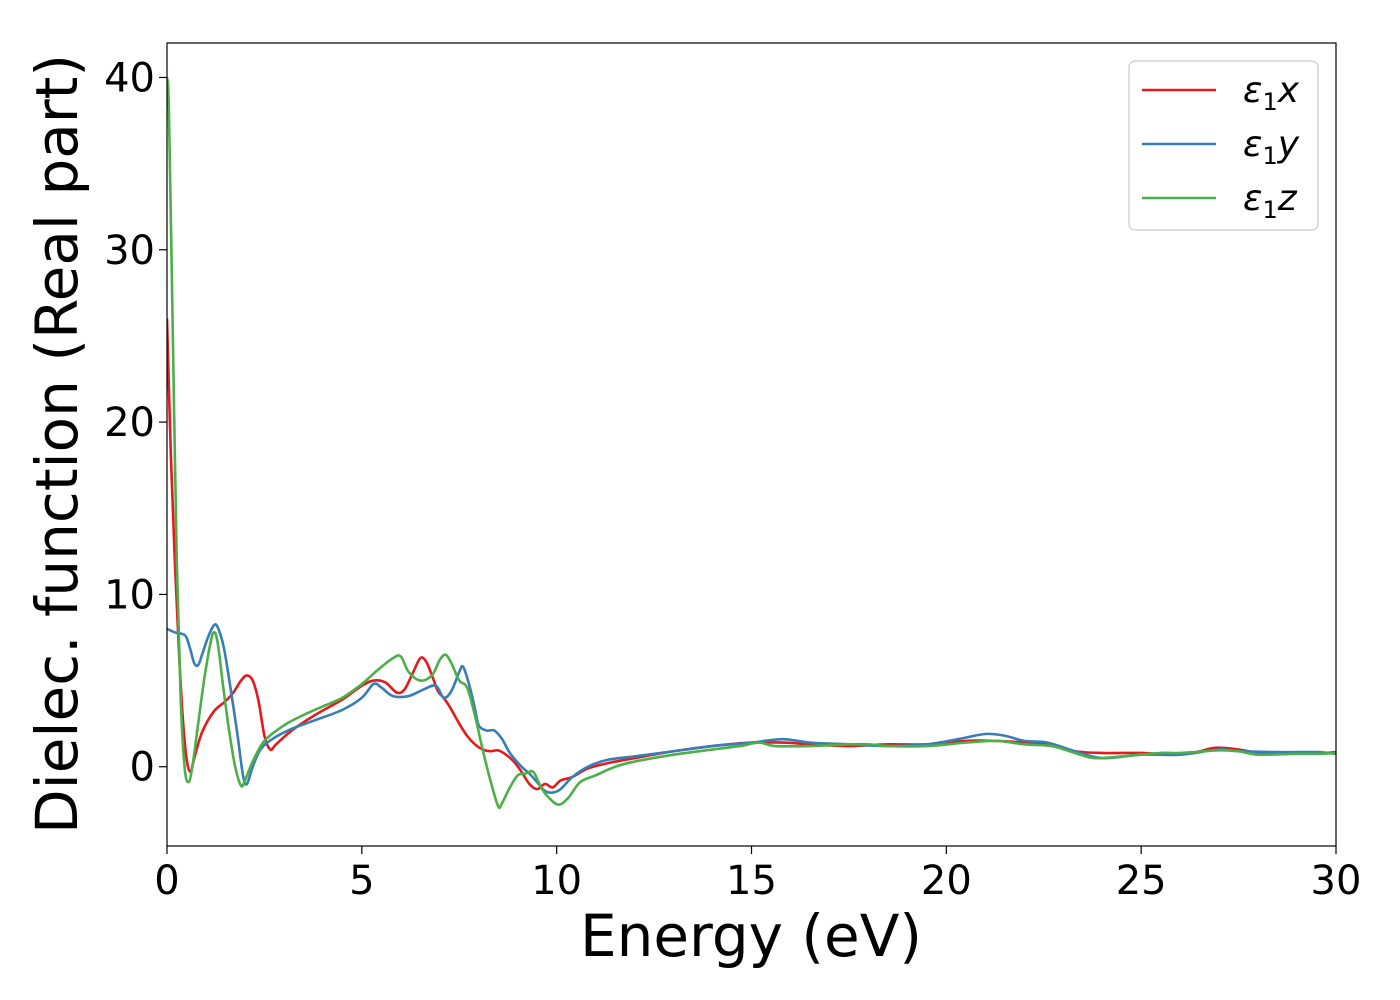 Image resolution: width=1400 pixels, height=1000 pixels. I want to click on legend-label-x: ε1x, so click(1271, 93).